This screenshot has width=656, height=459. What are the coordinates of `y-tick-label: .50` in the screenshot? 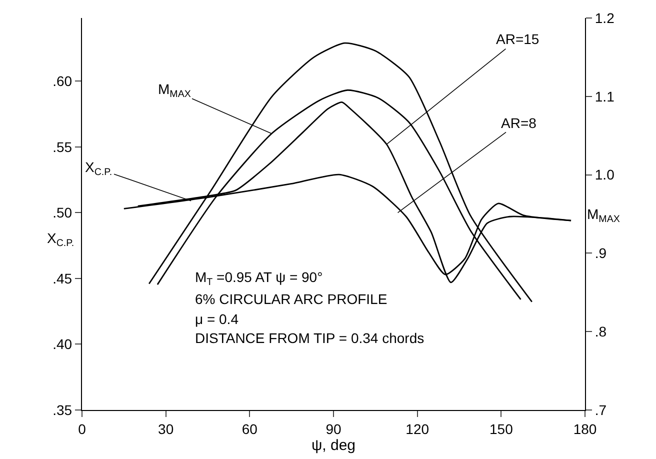 It's located at (62, 212).